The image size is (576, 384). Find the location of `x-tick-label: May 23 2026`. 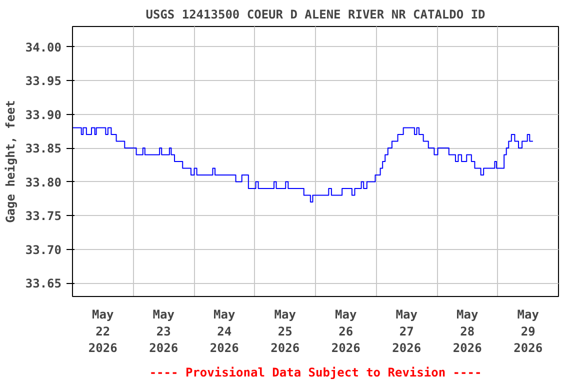

x-tick-label: May 23 2026 is located at coordinates (163, 332).